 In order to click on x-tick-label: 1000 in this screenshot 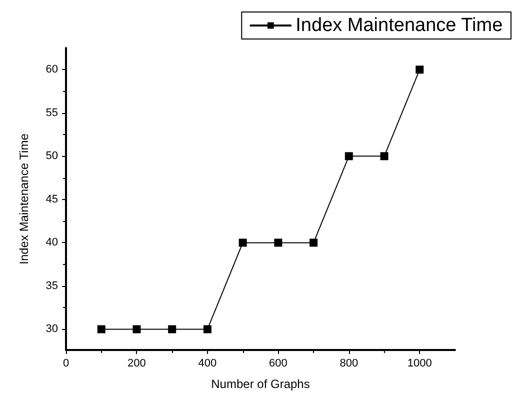, I will do `click(419, 364)`.